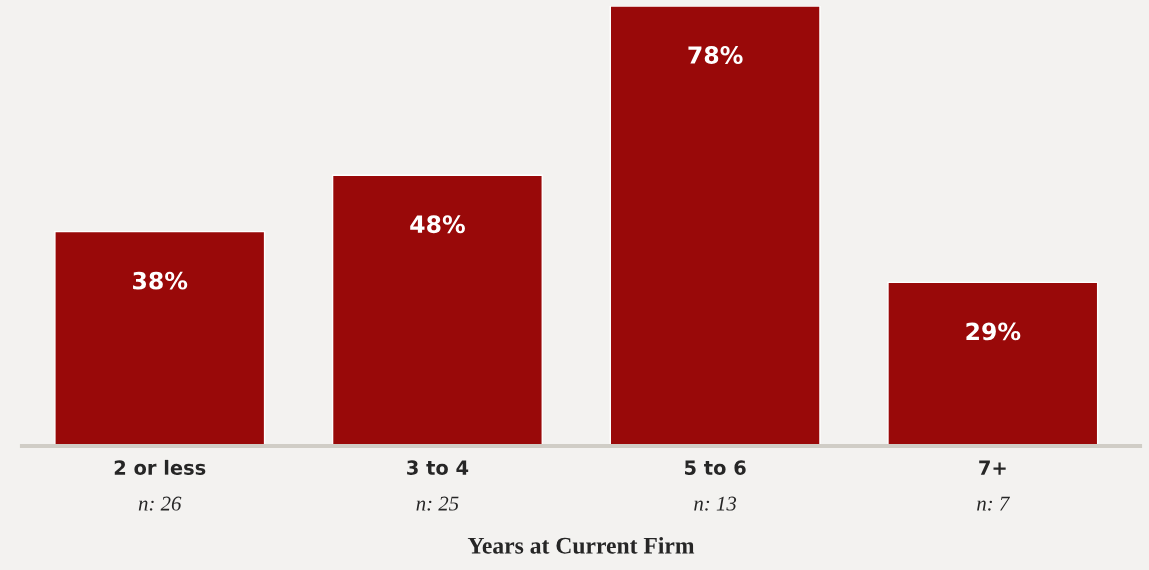  I want to click on data-label: 78%, so click(715, 55).